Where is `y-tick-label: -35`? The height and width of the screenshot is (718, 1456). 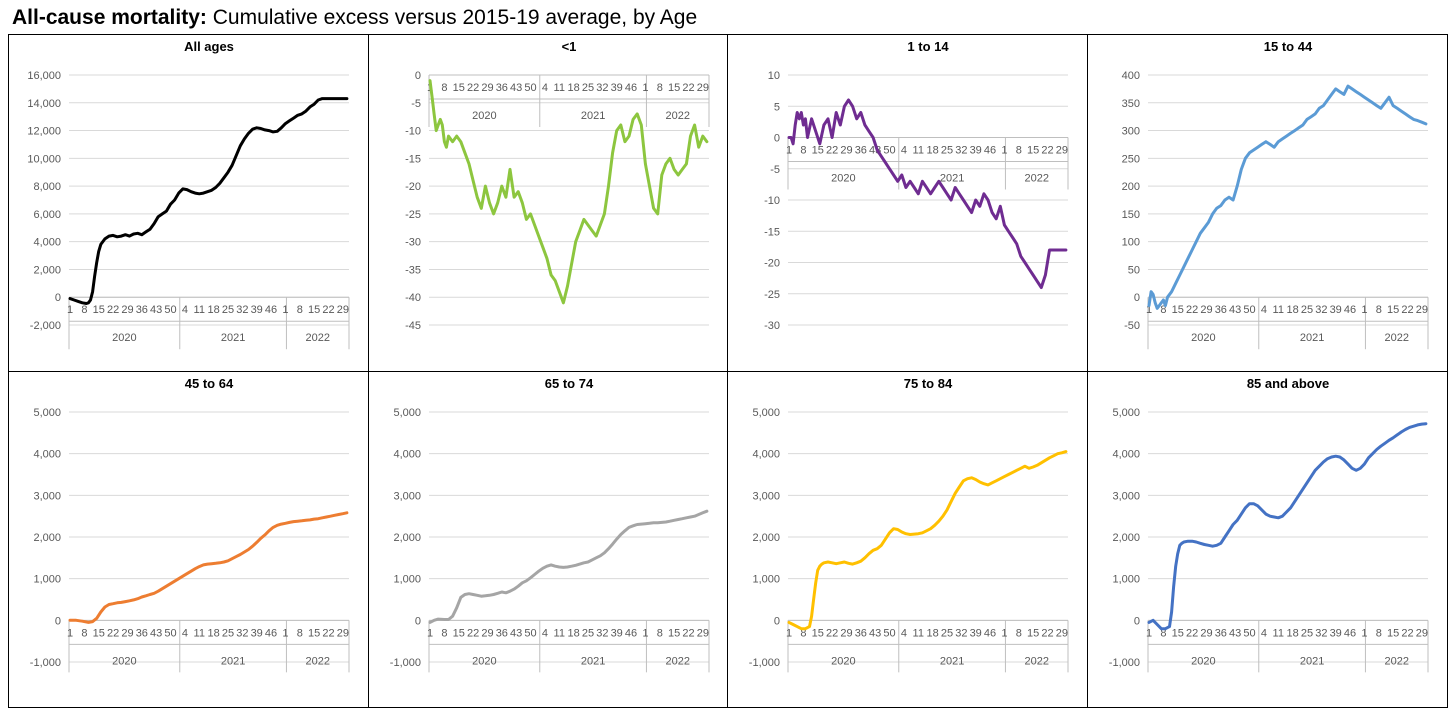
y-tick-label: -35 is located at coordinates (413, 270).